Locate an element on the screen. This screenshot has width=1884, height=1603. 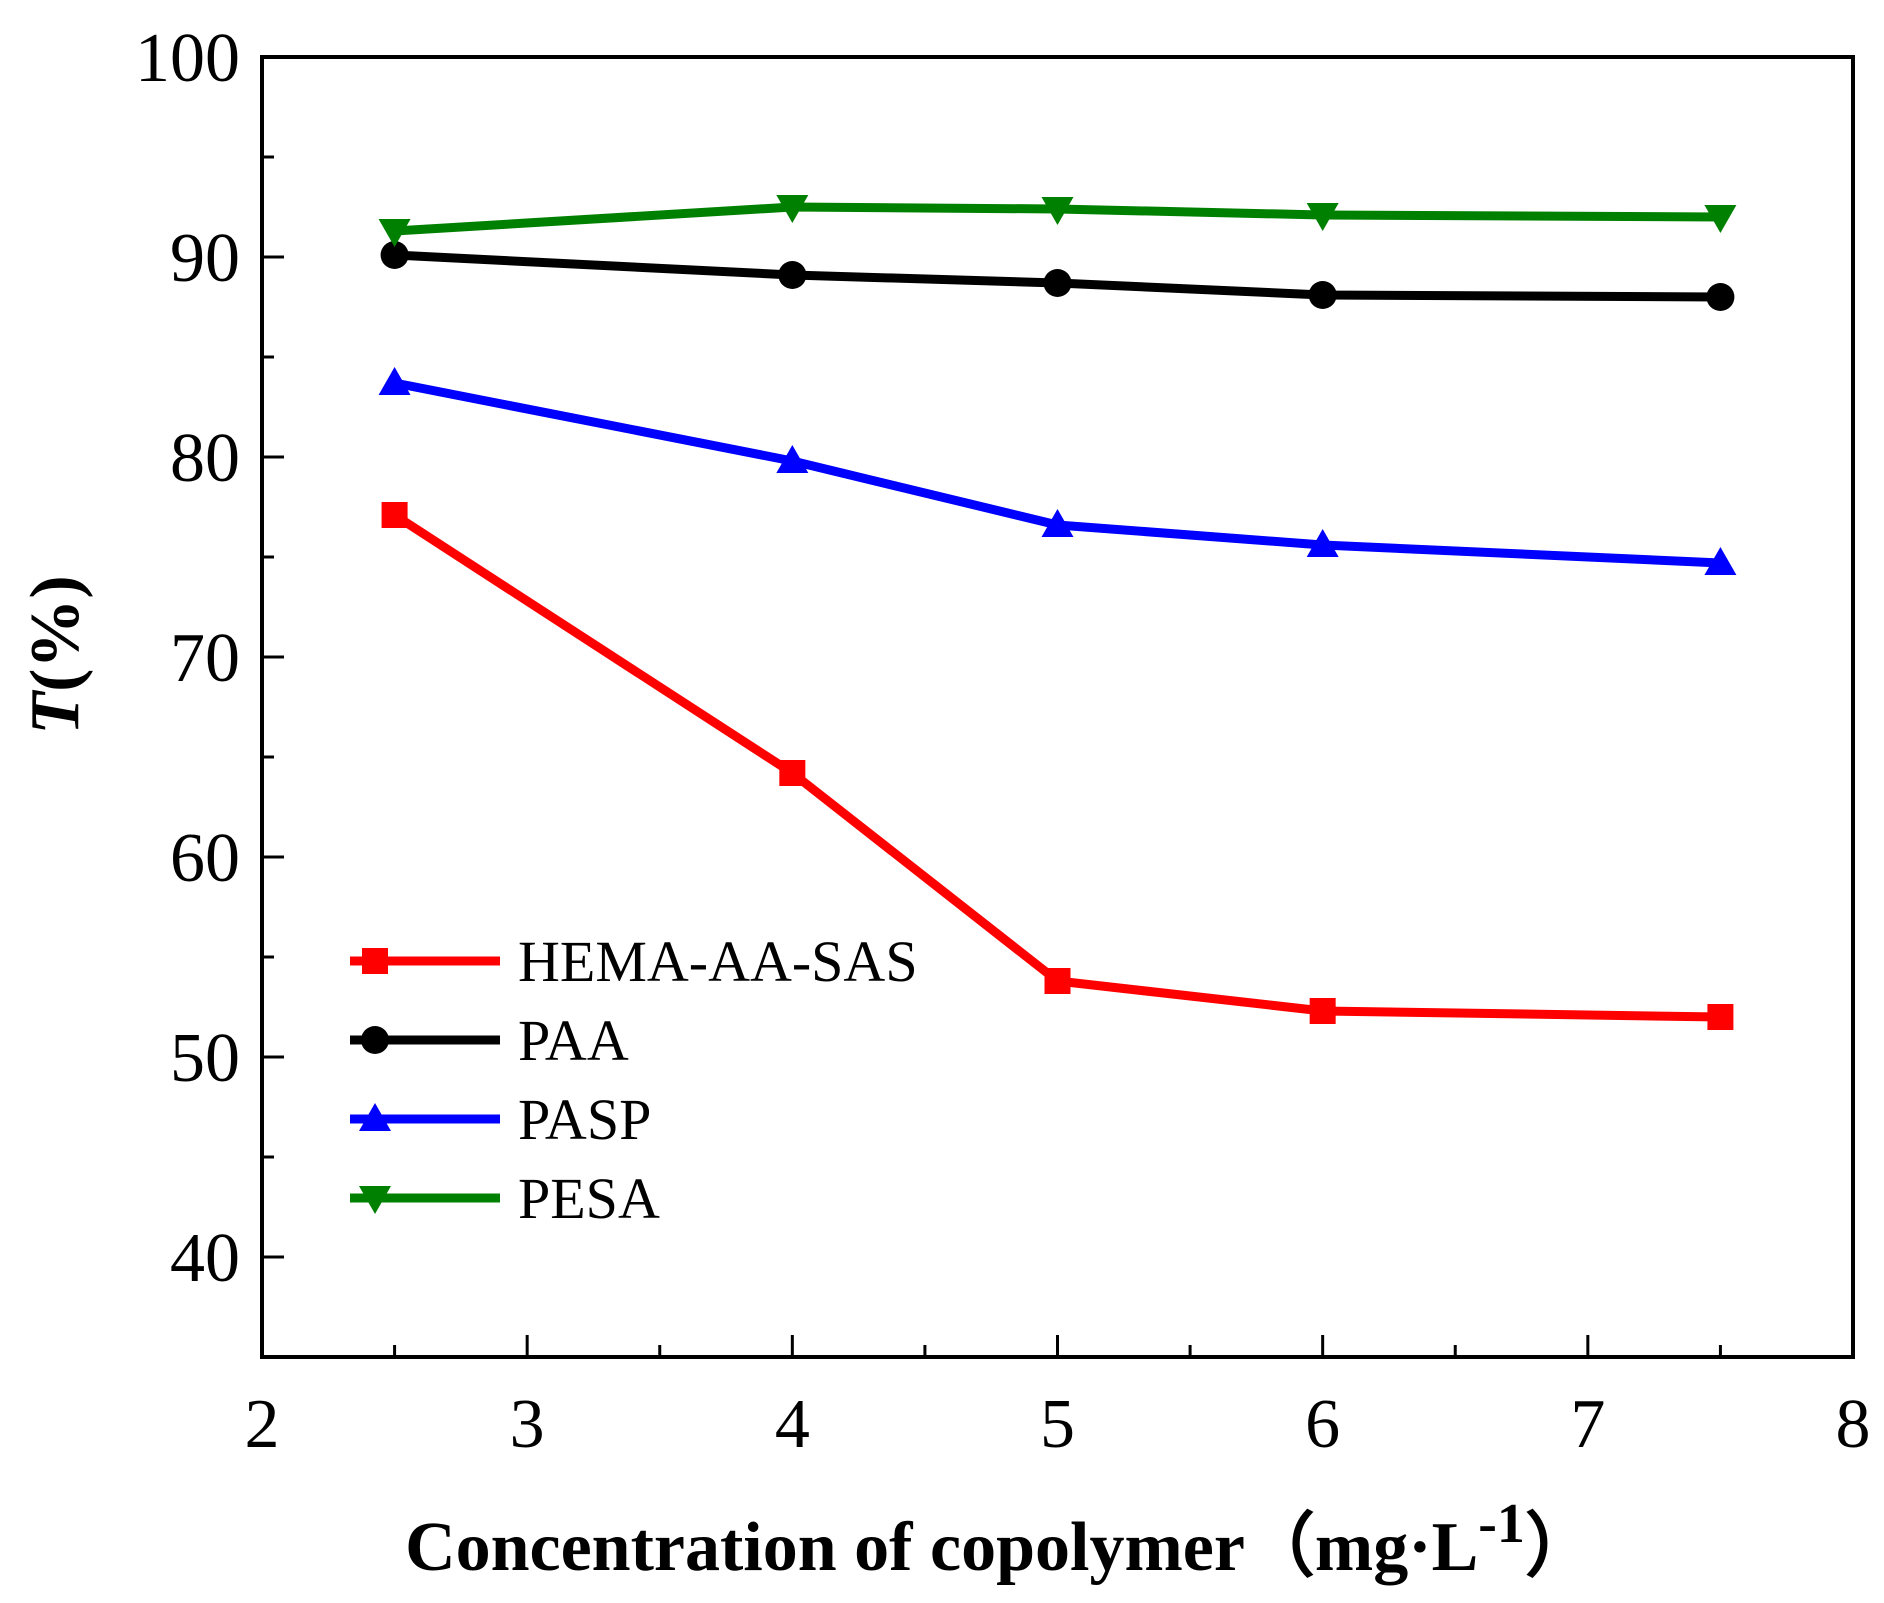
x-axis-unit-exponent: -1 is located at coordinates (1501, 1524).